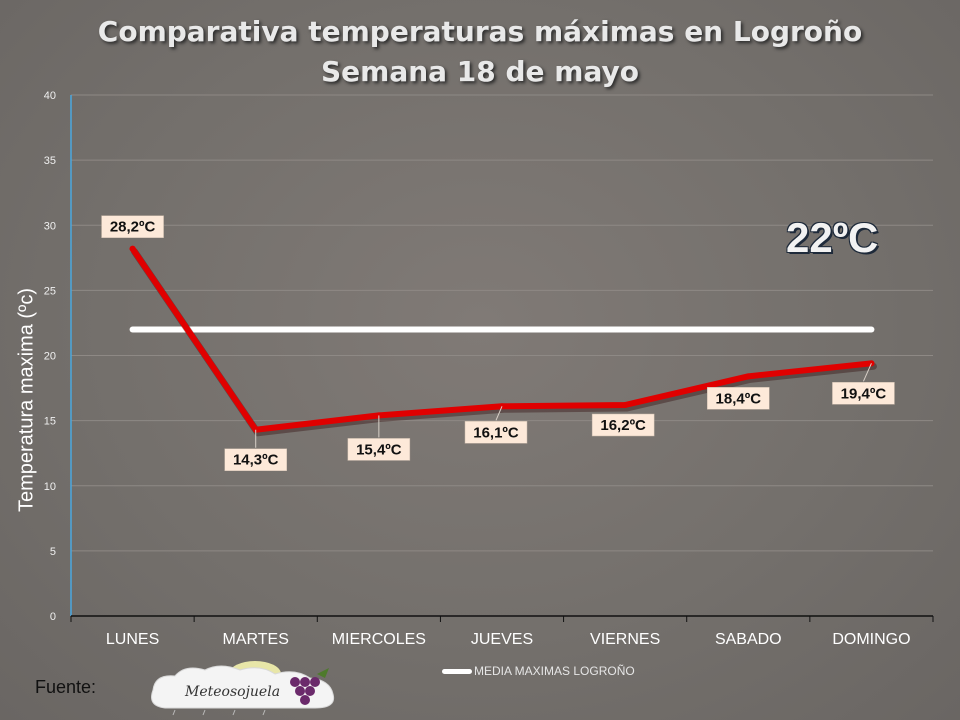  What do you see at coordinates (379, 639) in the screenshot?
I see `x-tick-label: MIERCOLES` at bounding box center [379, 639].